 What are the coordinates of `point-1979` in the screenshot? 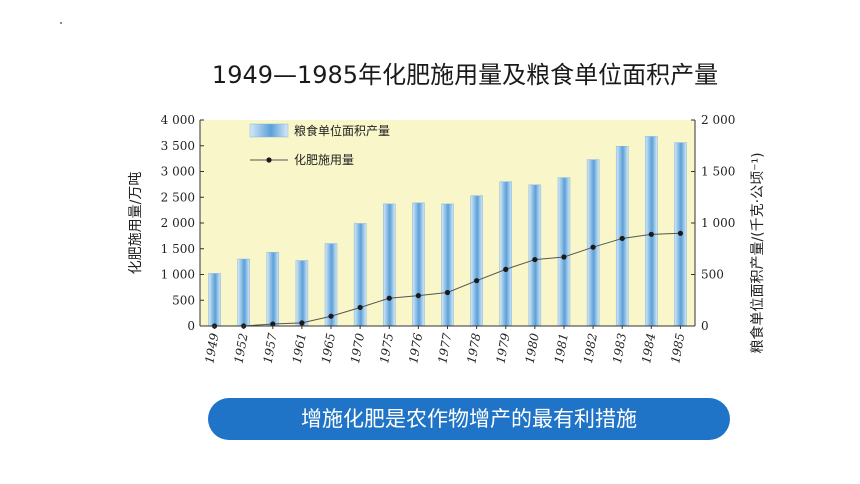 It's located at (506, 269).